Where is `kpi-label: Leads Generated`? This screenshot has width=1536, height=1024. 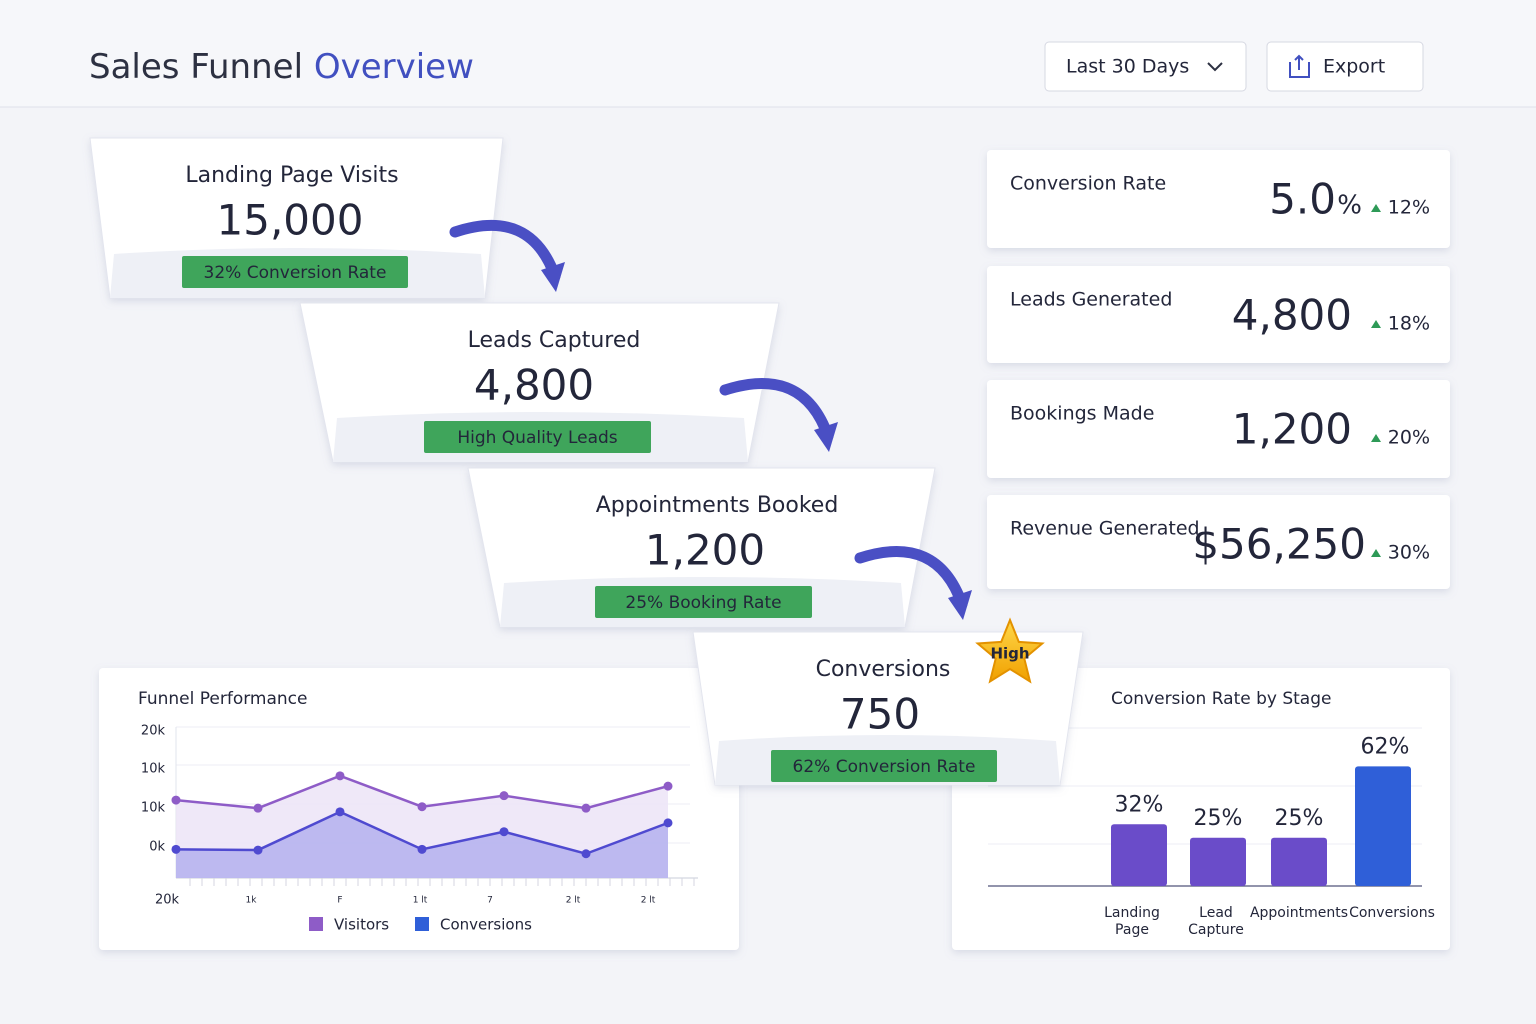
kpi-label: Leads Generated is located at coordinates (1091, 300).